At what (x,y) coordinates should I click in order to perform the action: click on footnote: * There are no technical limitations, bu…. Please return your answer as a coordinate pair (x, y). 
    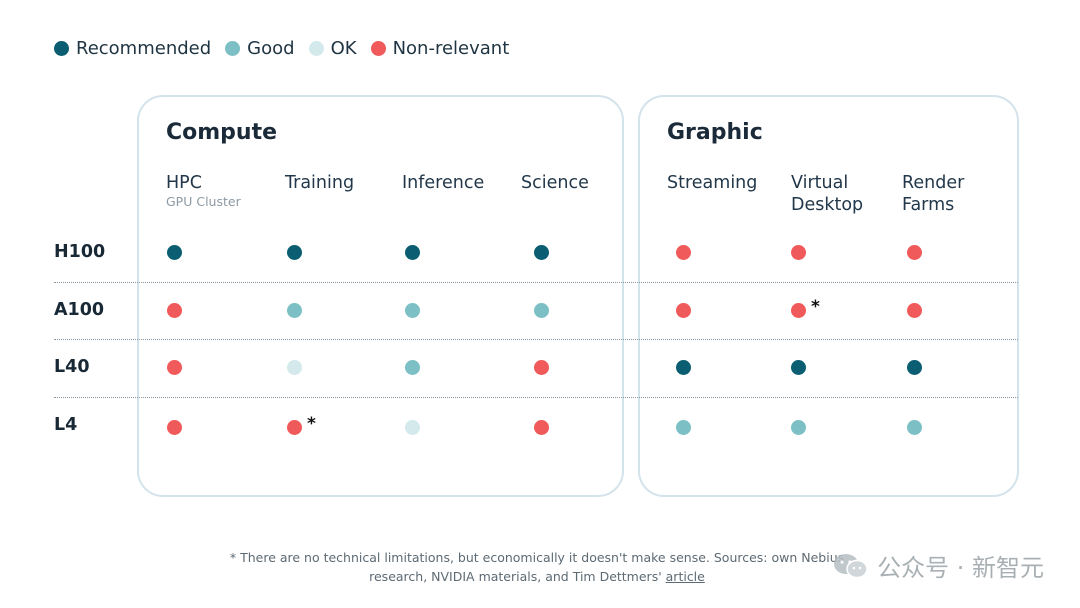
    Looking at the image, I should click on (537, 567).